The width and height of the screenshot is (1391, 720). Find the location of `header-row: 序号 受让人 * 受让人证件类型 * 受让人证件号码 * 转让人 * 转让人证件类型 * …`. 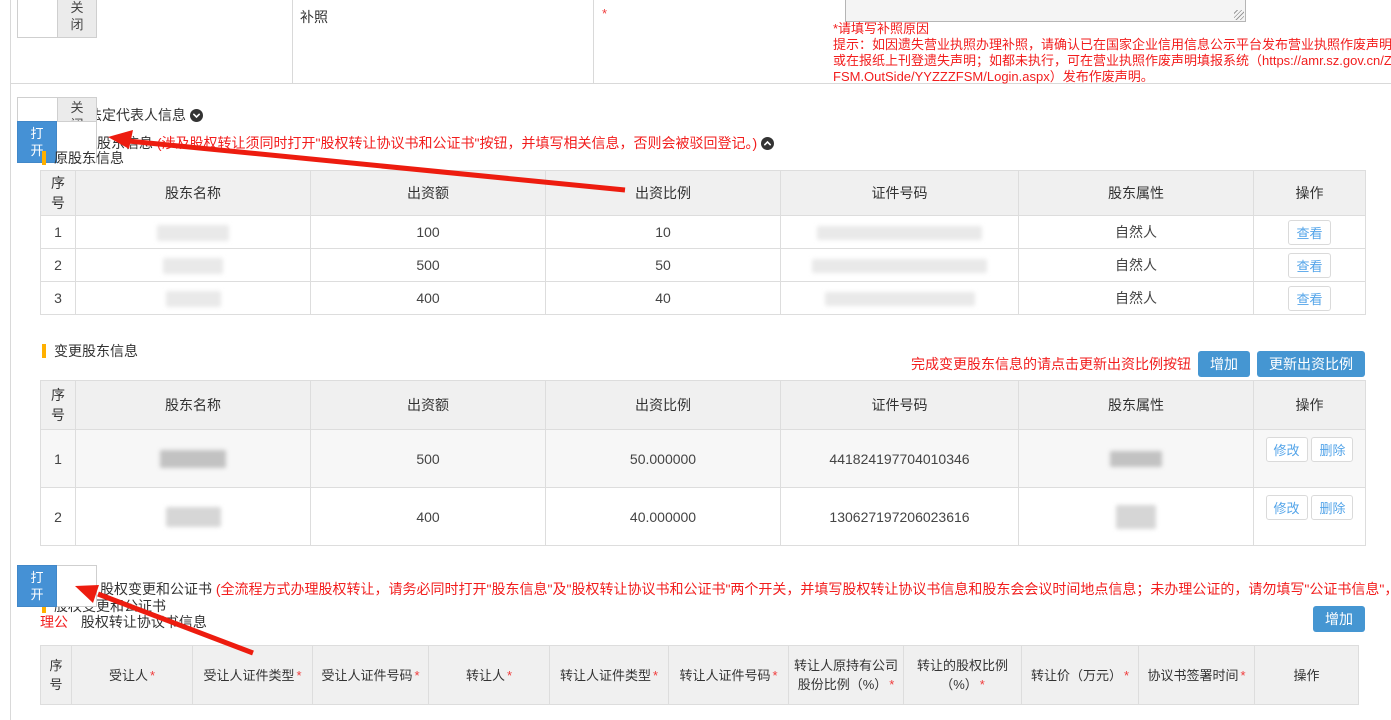

header-row: 序号 受让人 * 受让人证件类型 * 受让人证件号码 * 转让人 * 转让人证件类型 * … is located at coordinates (699, 675).